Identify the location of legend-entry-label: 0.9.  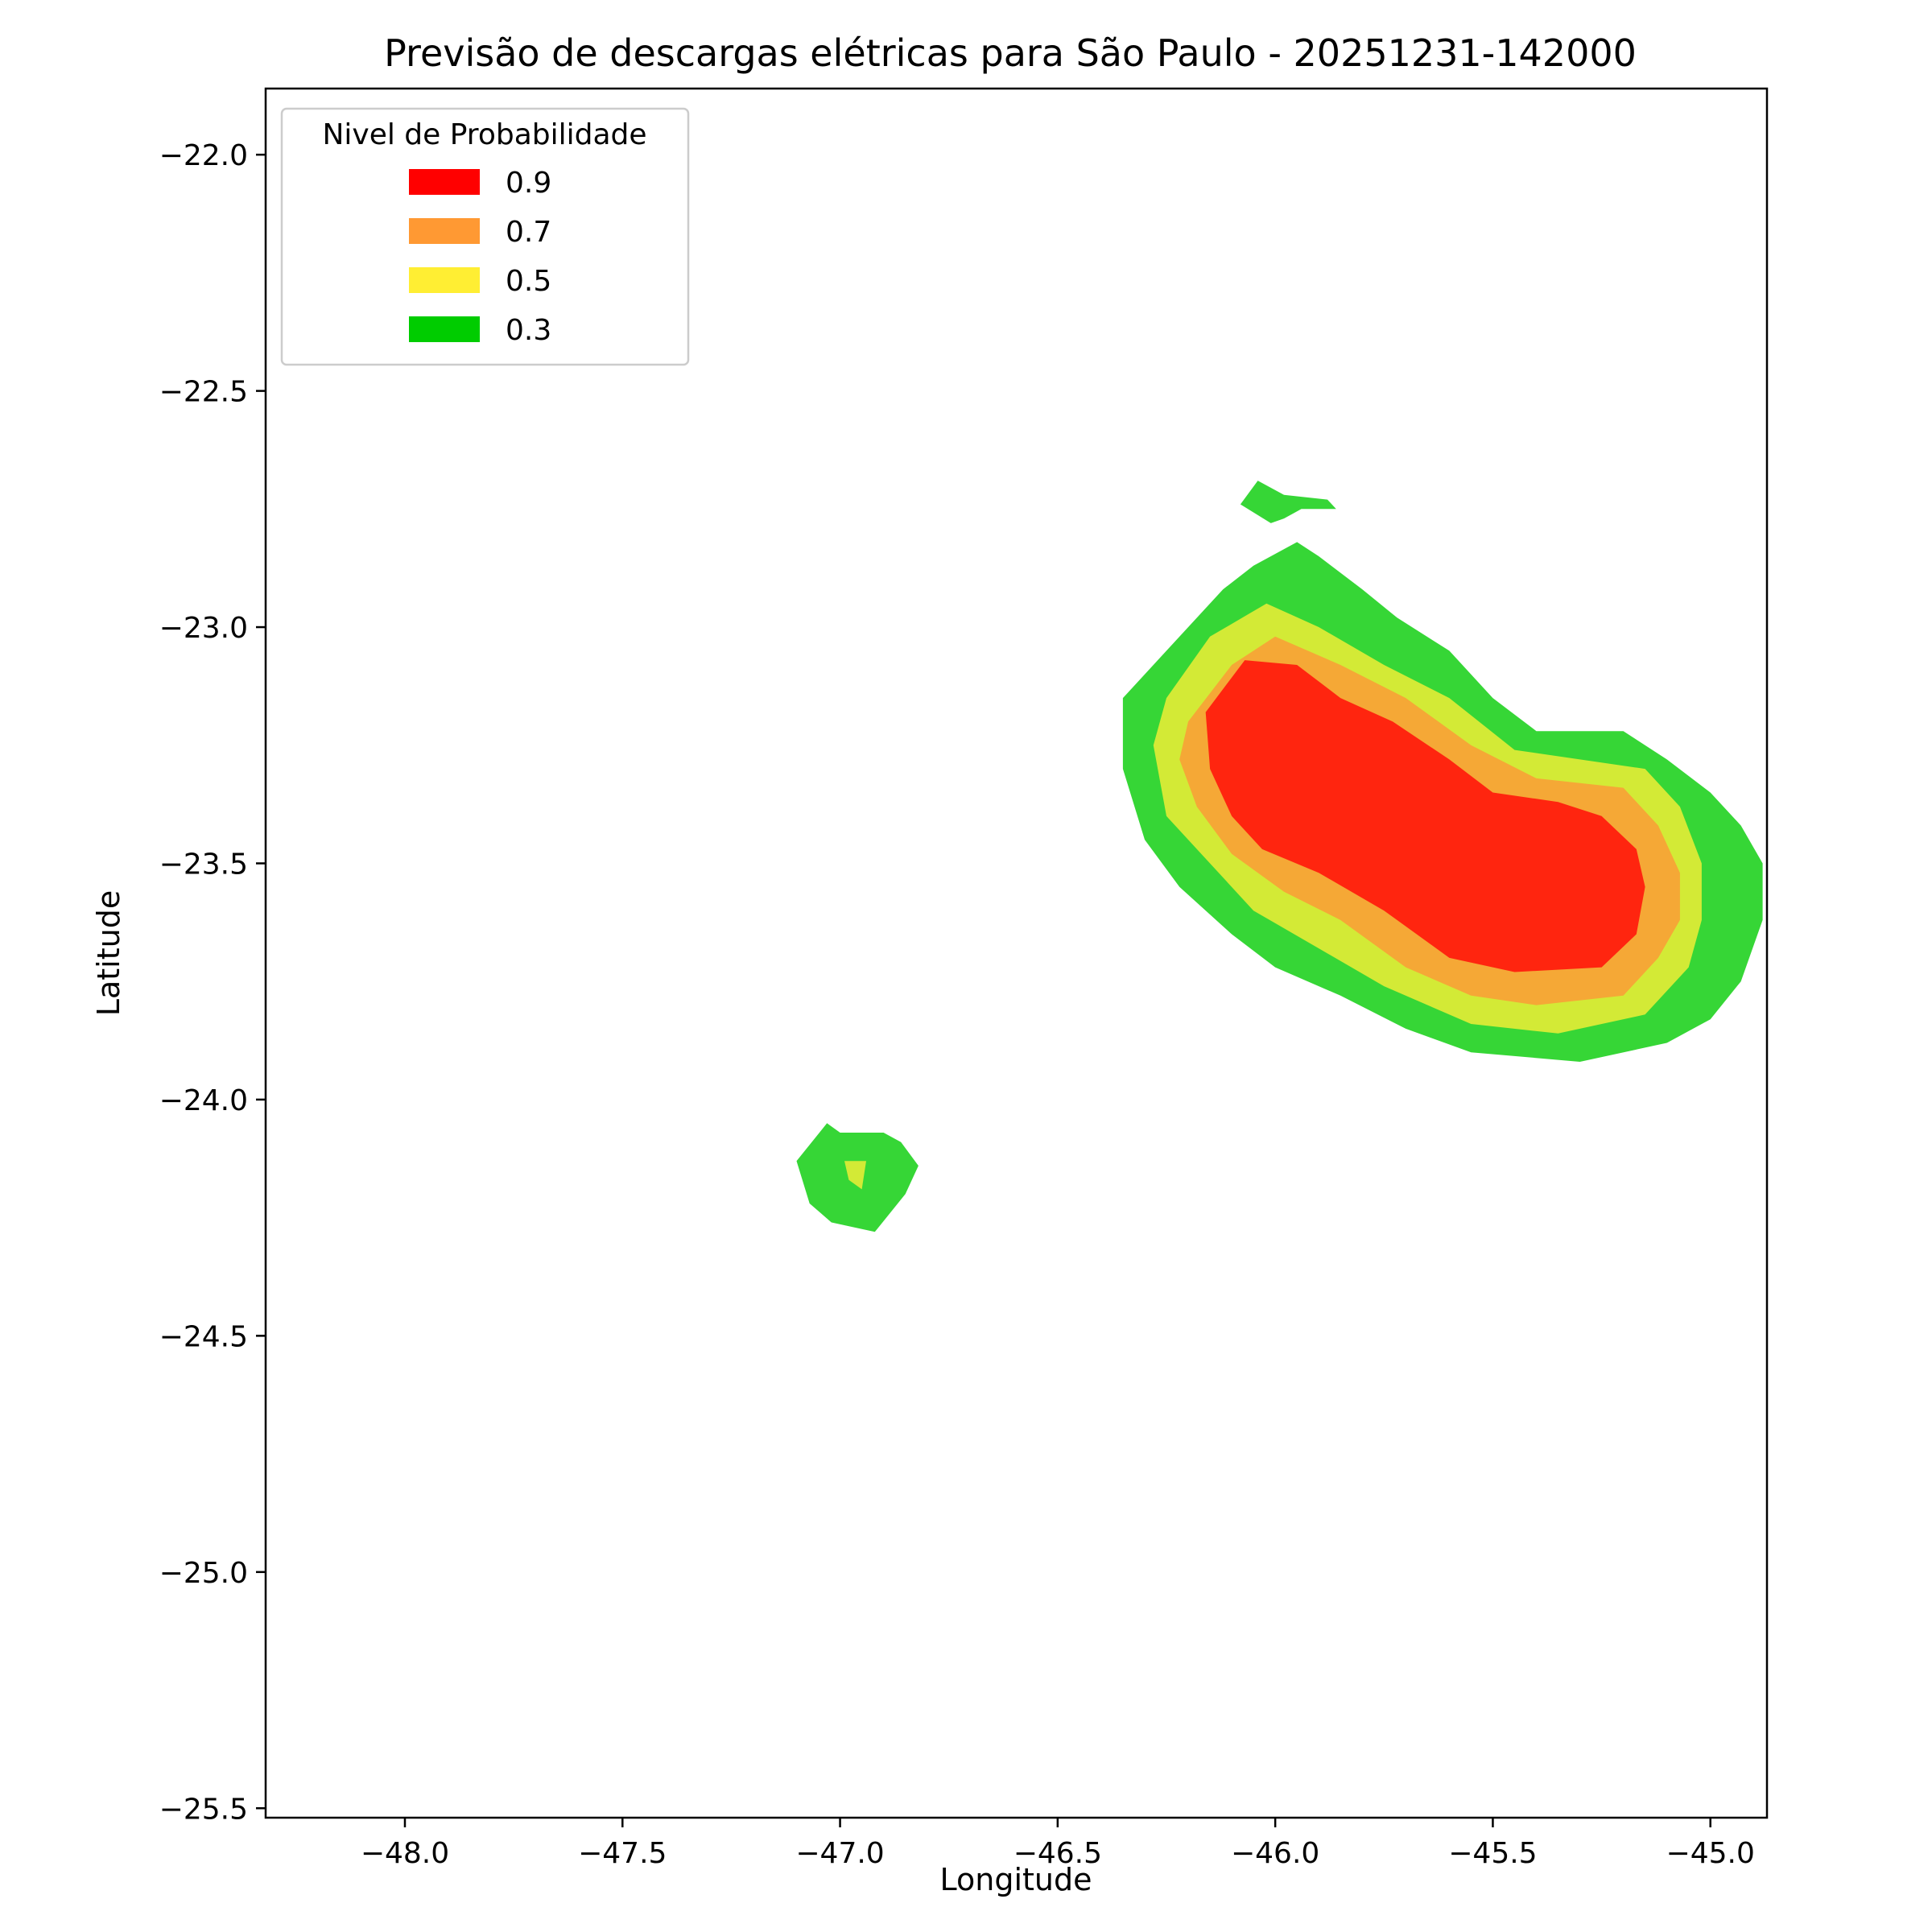
(528, 183).